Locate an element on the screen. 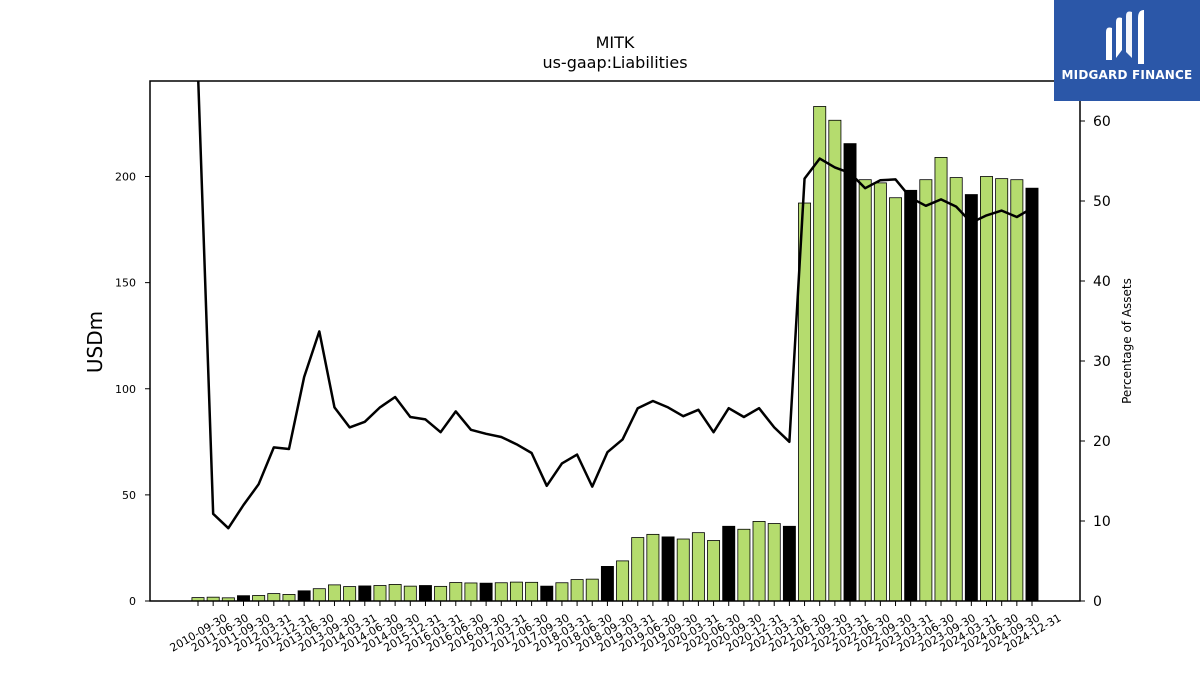 Image resolution: width=1200 pixels, height=675 pixels. right-tick-label-50: 50 is located at coordinates (1102, 202).